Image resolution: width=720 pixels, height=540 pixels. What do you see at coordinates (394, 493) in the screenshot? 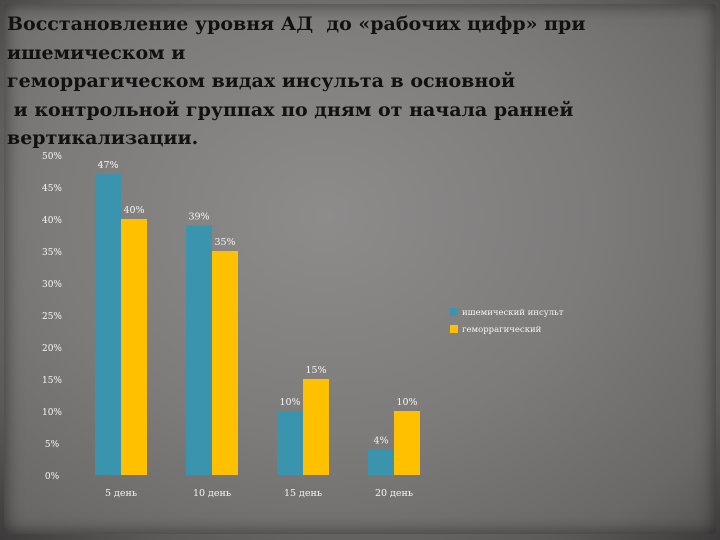
I see `x-tick-label: 20 день` at bounding box center [394, 493].